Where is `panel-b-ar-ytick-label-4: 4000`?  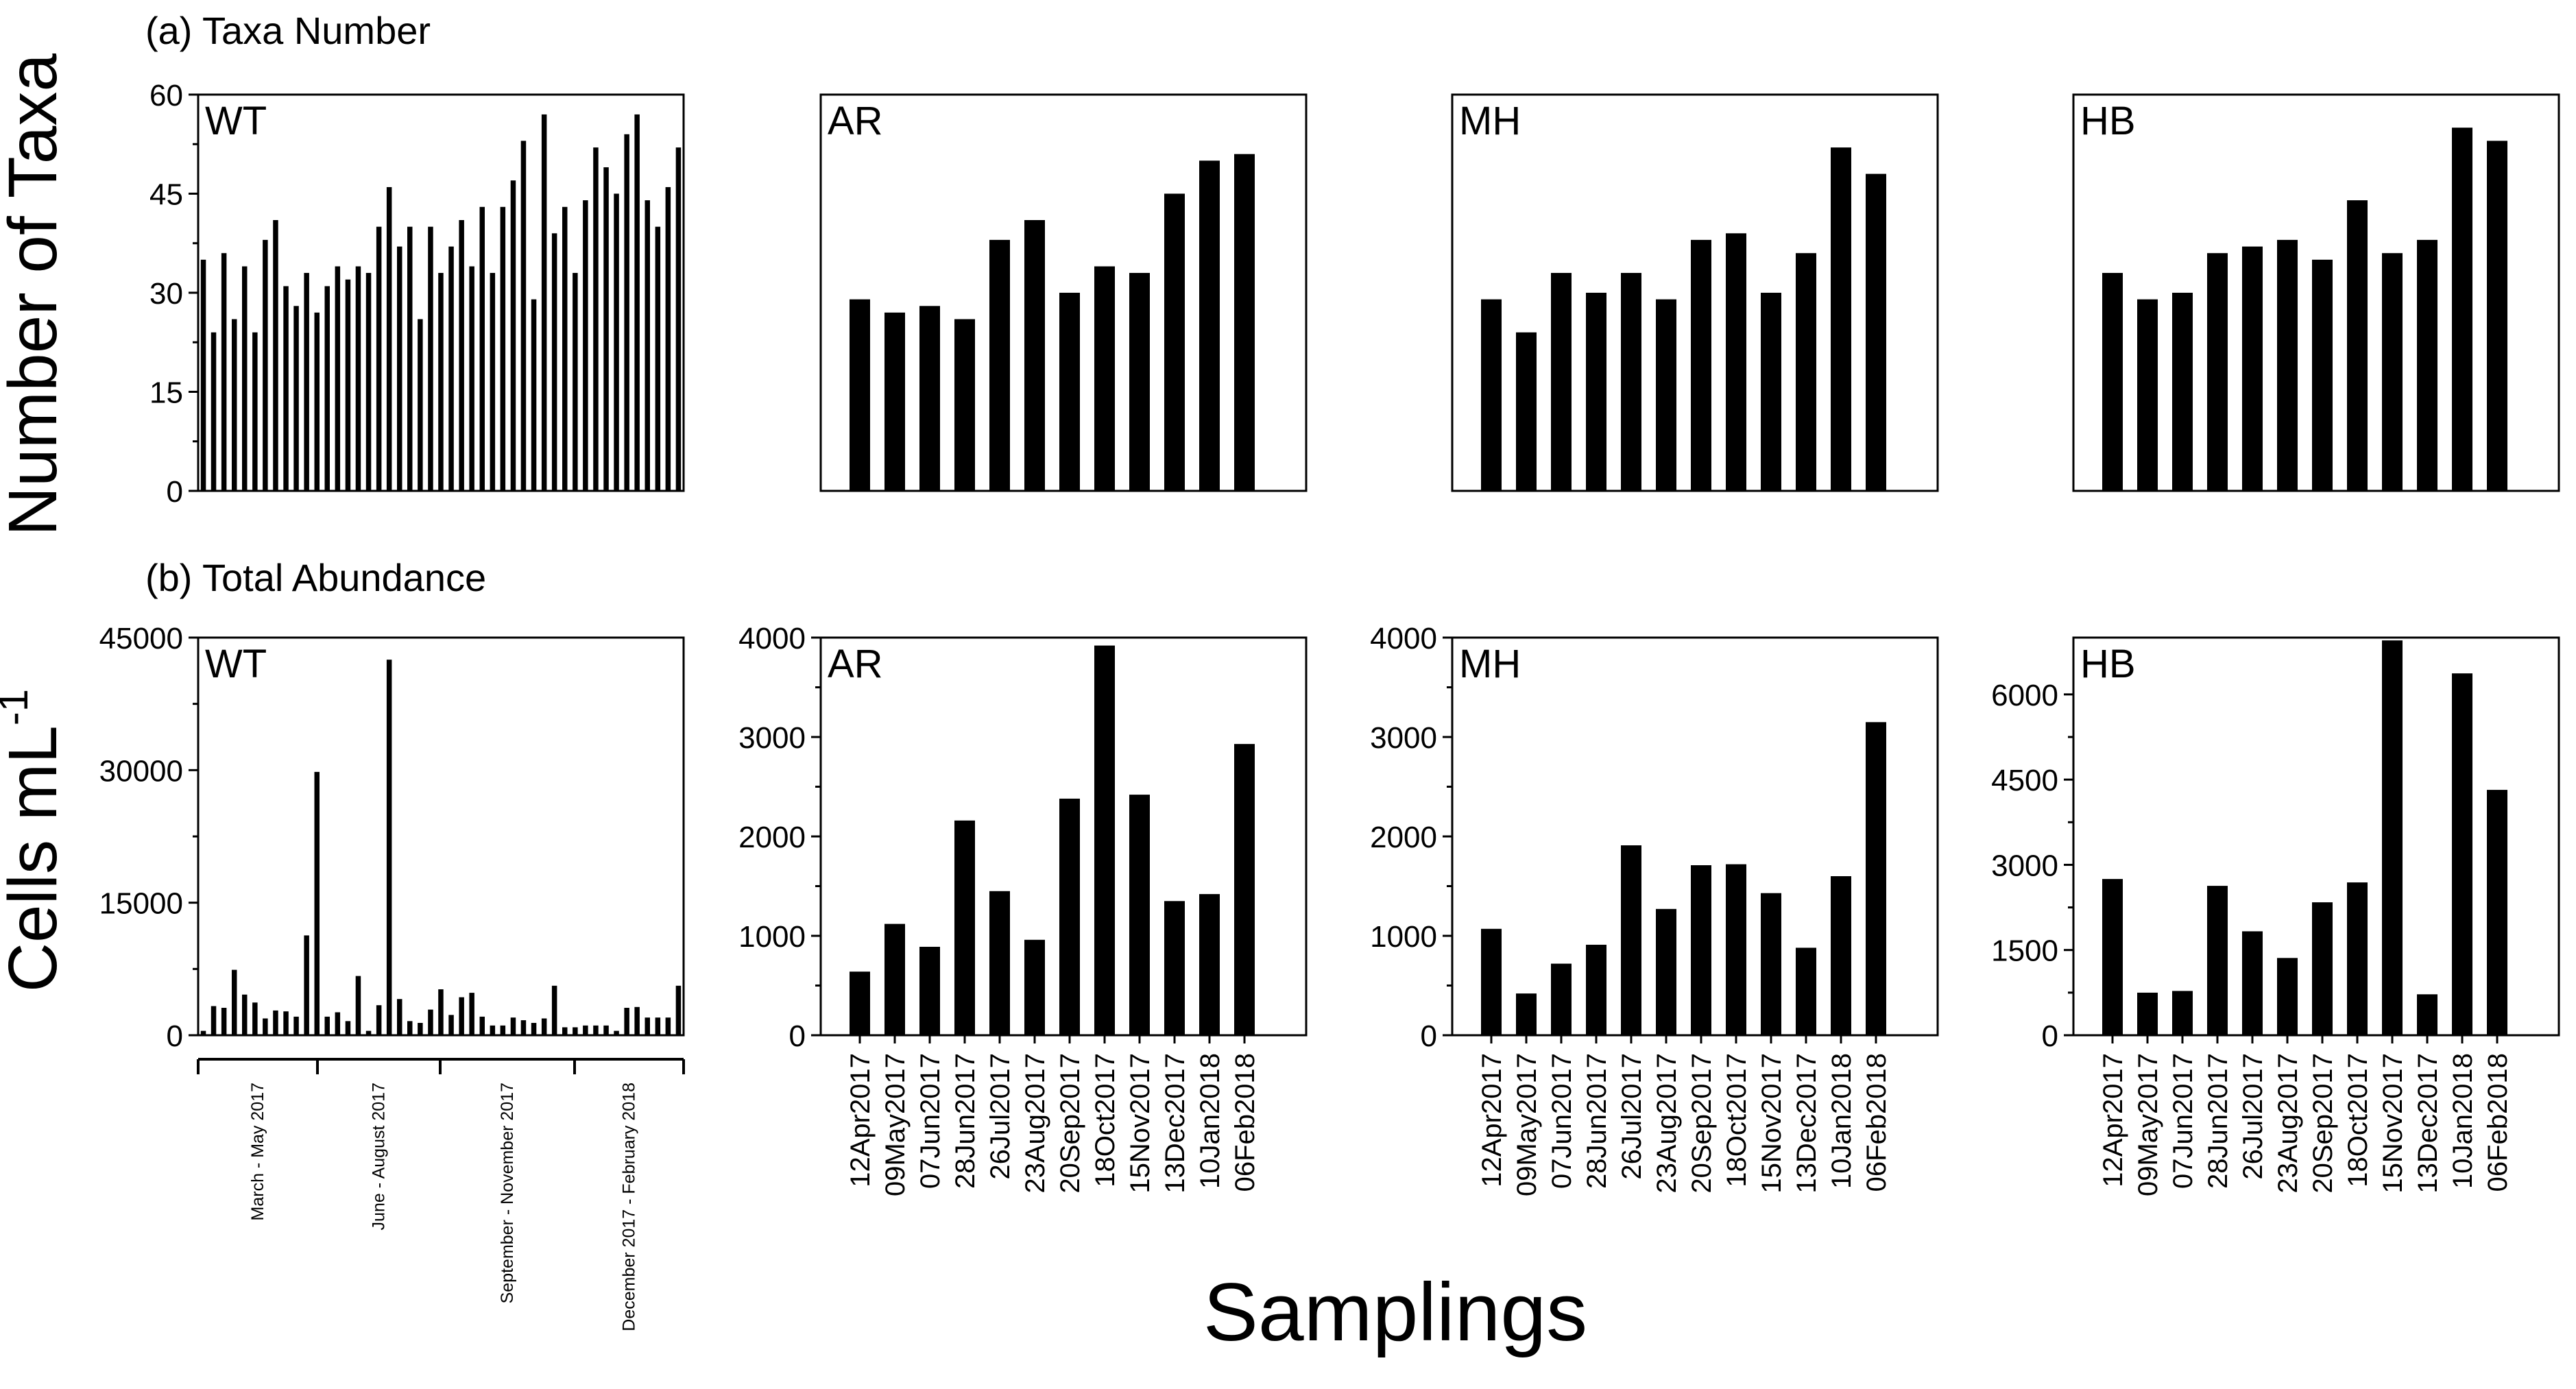 panel-b-ar-ytick-label-4: 4000 is located at coordinates (772, 638).